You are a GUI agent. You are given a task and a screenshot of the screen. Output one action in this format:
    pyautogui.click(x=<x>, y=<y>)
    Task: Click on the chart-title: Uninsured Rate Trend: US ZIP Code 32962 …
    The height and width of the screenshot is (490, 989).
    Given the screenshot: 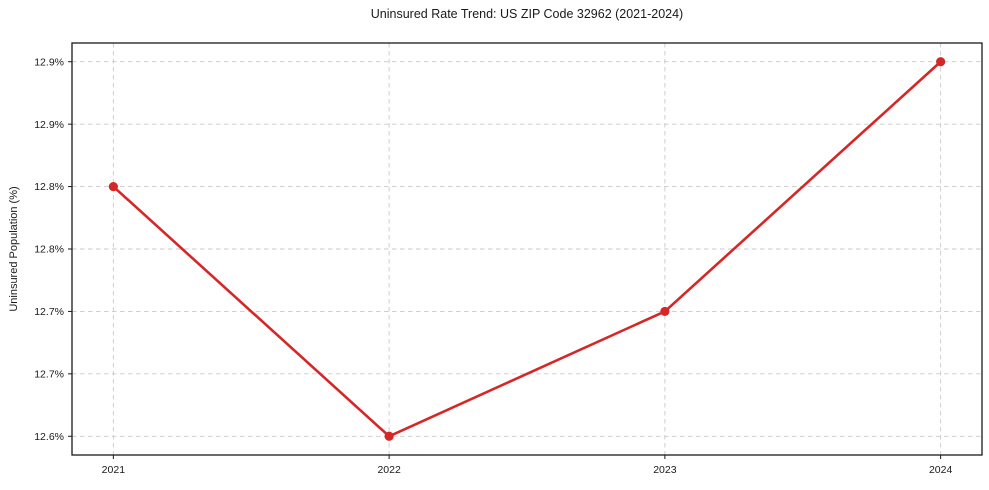 What is the action you would take?
    pyautogui.click(x=527, y=14)
    